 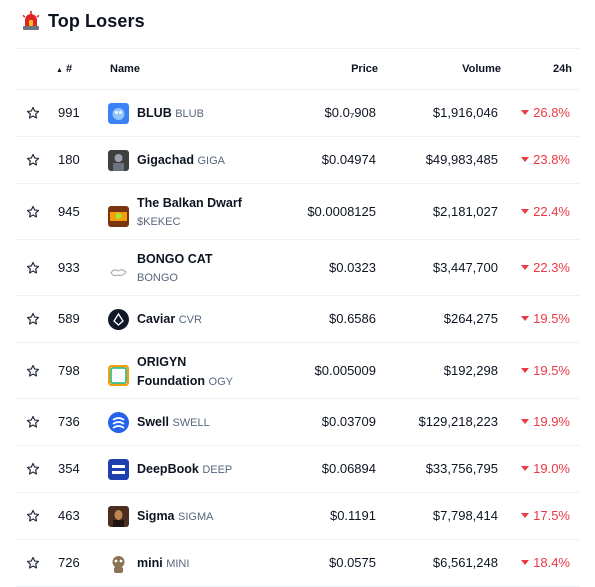 What do you see at coordinates (69, 562) in the screenshot?
I see `rank-cell: 726` at bounding box center [69, 562].